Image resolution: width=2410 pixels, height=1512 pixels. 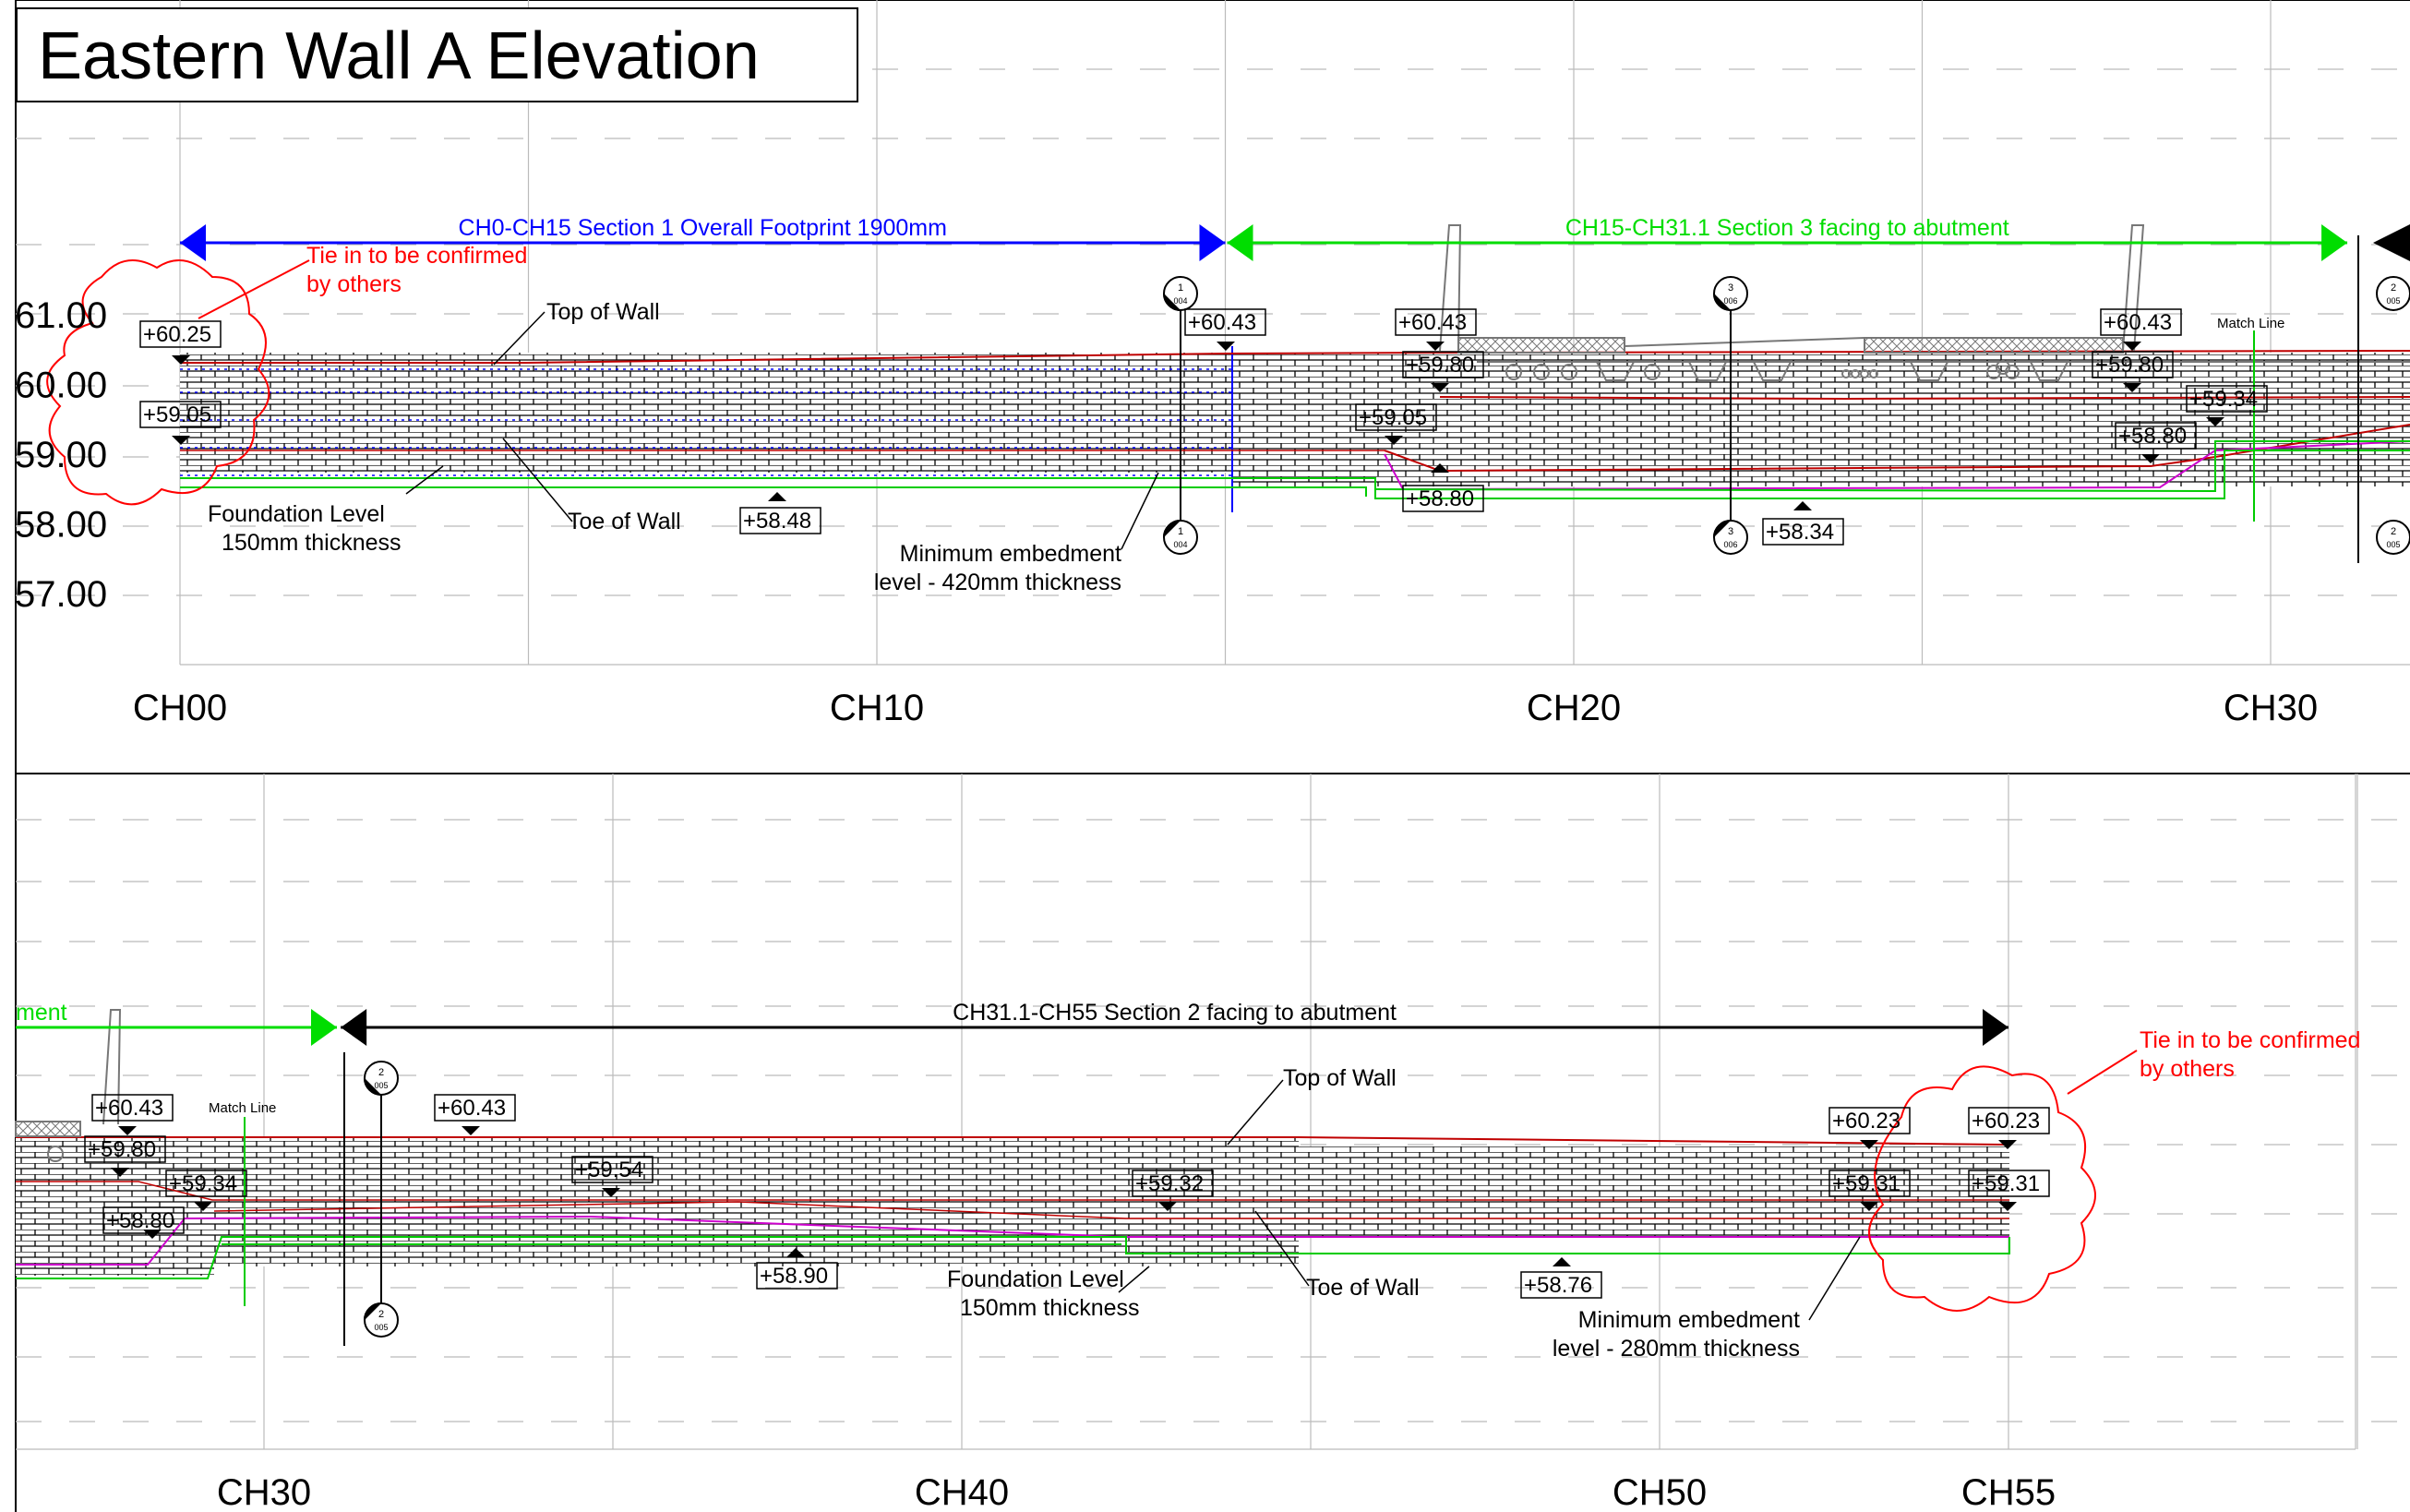 What do you see at coordinates (61, 594) in the screenshot?
I see `level-label: 57.00` at bounding box center [61, 594].